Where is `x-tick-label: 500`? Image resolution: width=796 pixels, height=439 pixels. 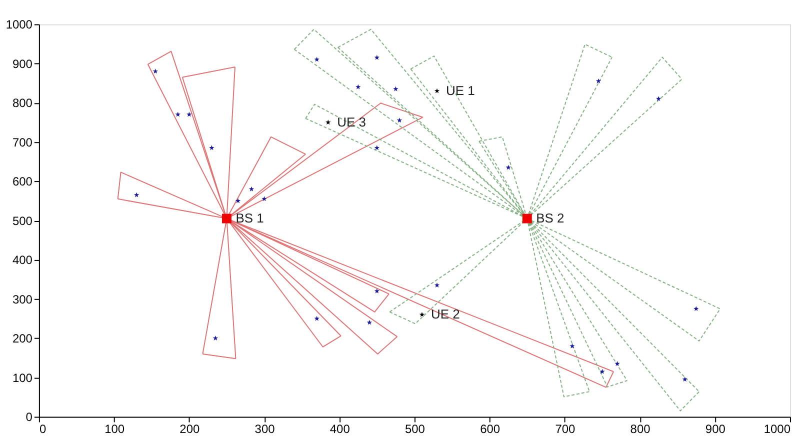
x-tick-label: 500 is located at coordinates (415, 429).